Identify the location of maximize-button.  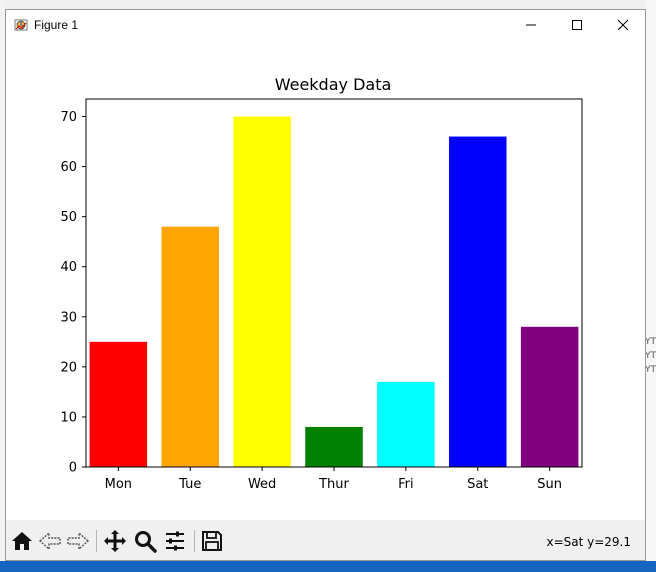
(577, 25).